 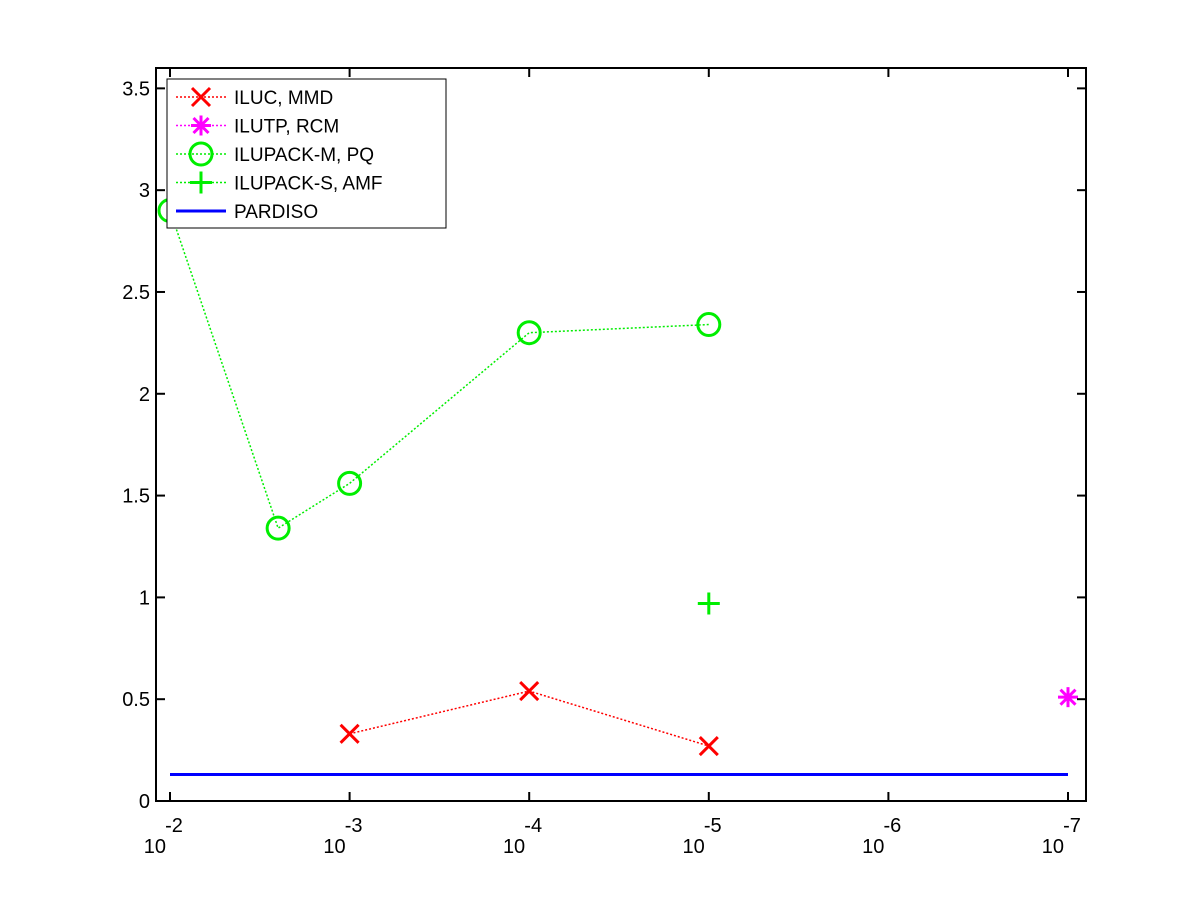 What do you see at coordinates (144, 191) in the screenshot?
I see `y-tick-label: 3` at bounding box center [144, 191].